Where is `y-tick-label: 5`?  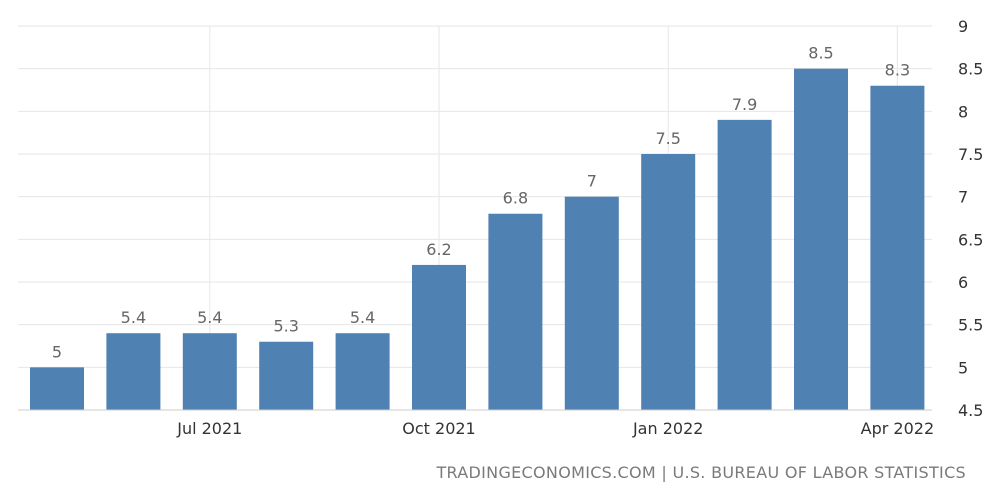 y-tick-label: 5 is located at coordinates (963, 367).